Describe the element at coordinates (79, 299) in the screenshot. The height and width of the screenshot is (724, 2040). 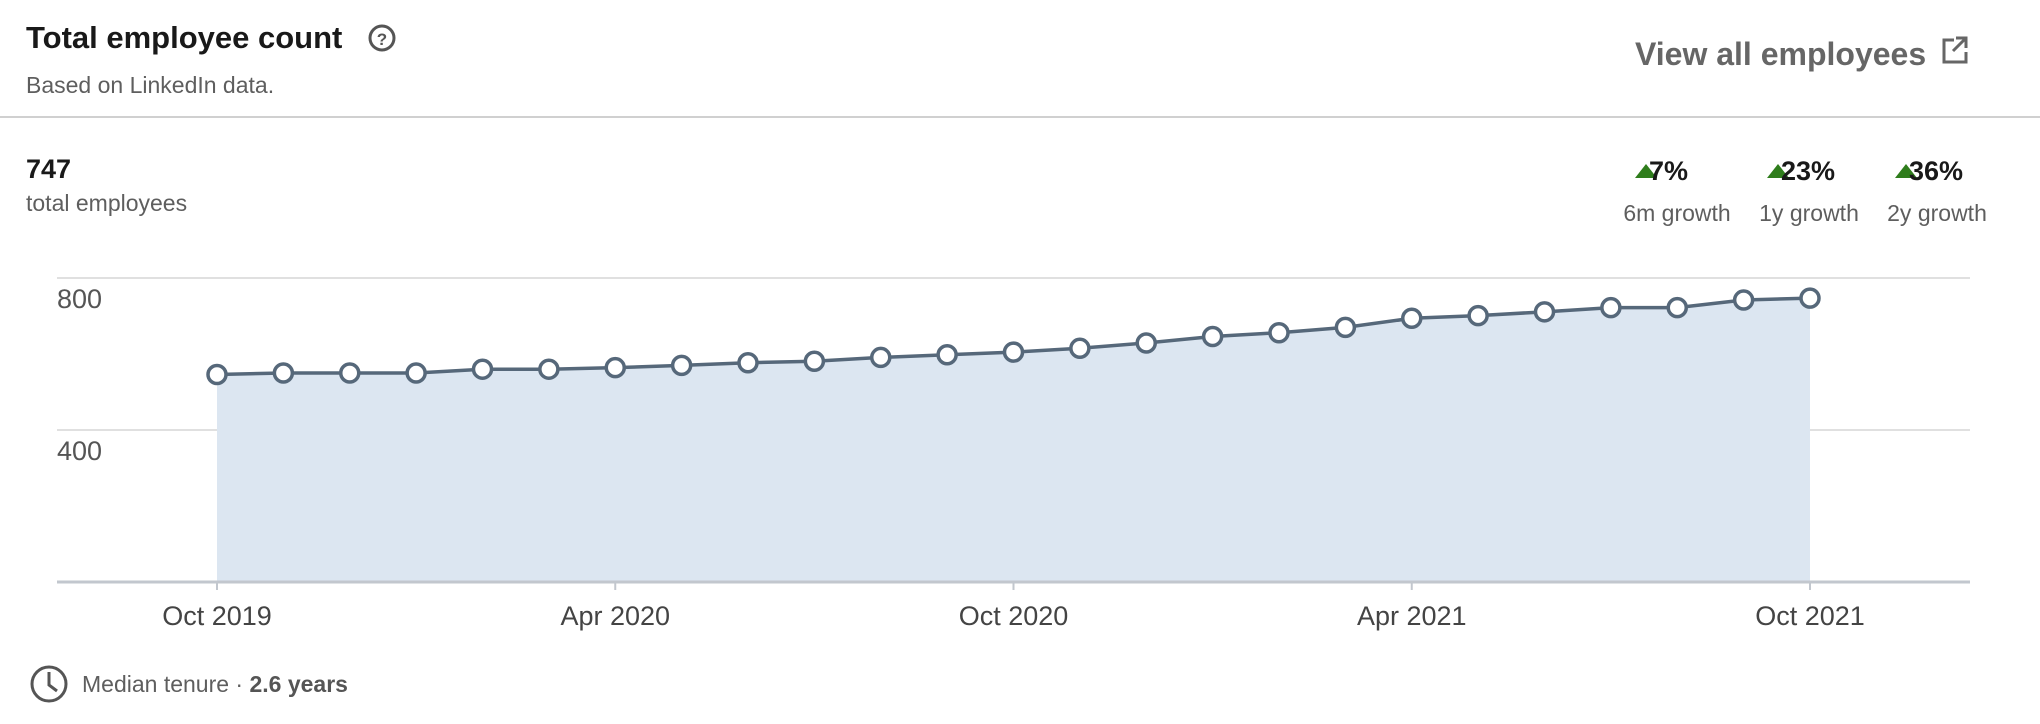
I see `y-tick-label: 800` at that location.